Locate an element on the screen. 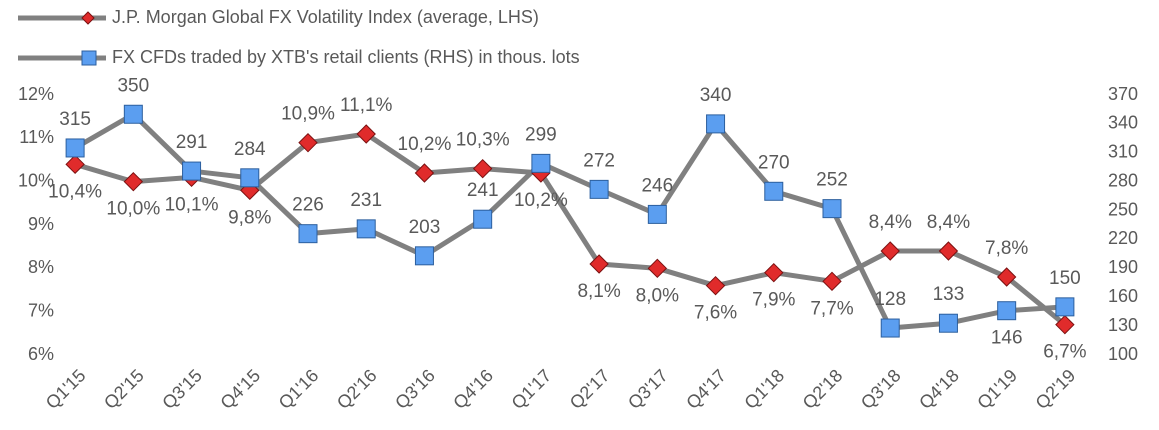 The height and width of the screenshot is (430, 1159). x-tick-label: Q2'16 is located at coordinates (357, 389).